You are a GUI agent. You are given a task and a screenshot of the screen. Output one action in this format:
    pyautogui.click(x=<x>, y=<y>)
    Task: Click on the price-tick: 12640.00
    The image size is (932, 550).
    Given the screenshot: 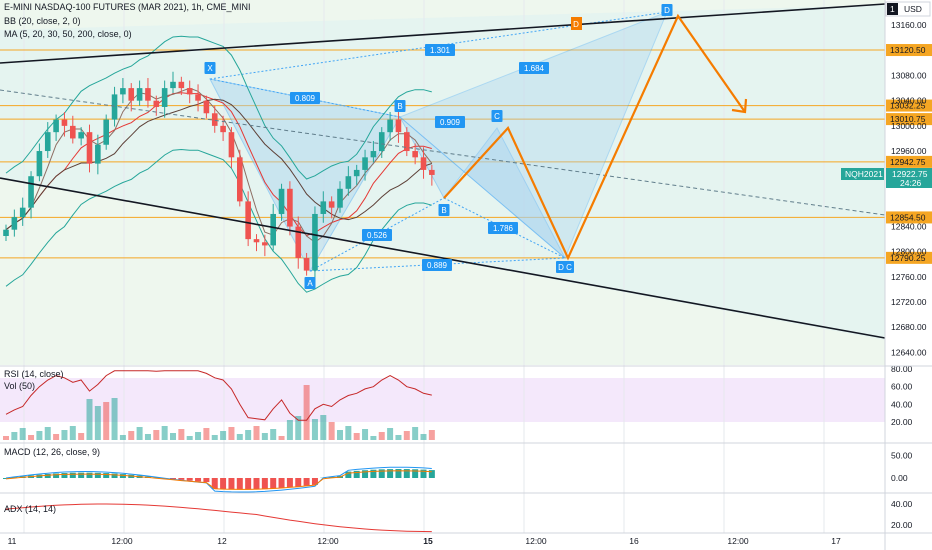 What is the action you would take?
    pyautogui.click(x=909, y=352)
    